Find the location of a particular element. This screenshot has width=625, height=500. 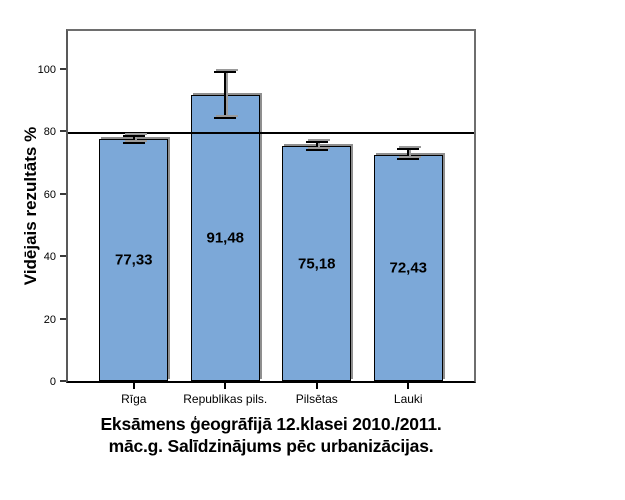

x-tick-label: Lauki is located at coordinates (408, 399).